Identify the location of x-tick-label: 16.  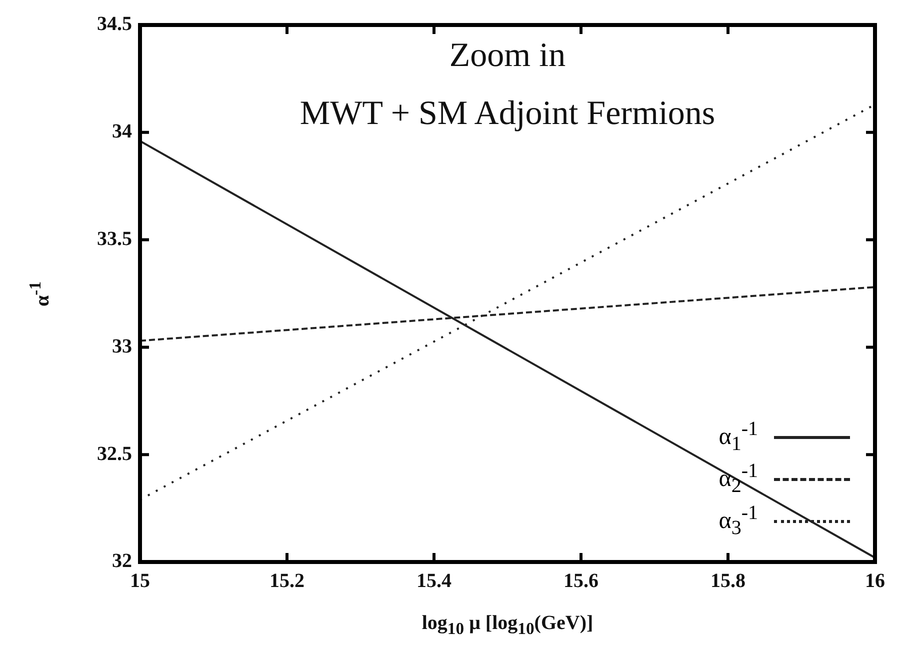
(875, 581).